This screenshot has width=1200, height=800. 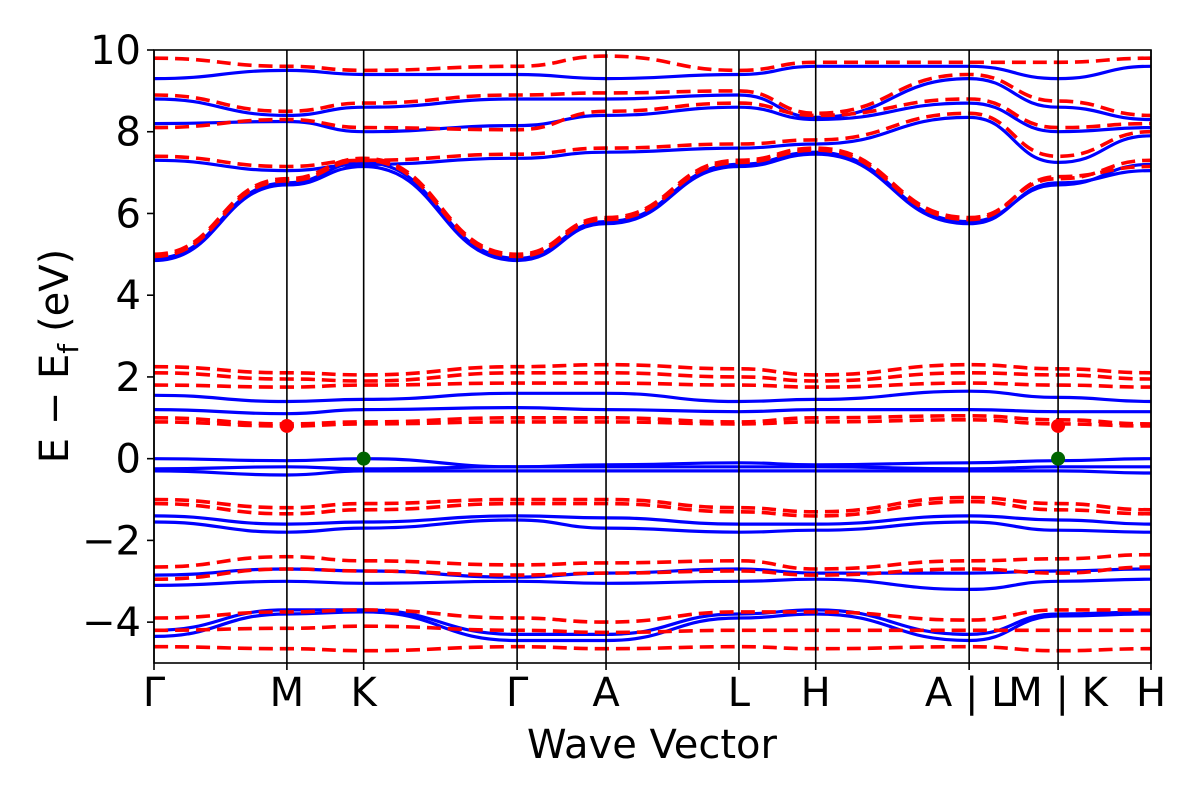 I want to click on y-tick-label-6: 8, so click(x=128, y=133).